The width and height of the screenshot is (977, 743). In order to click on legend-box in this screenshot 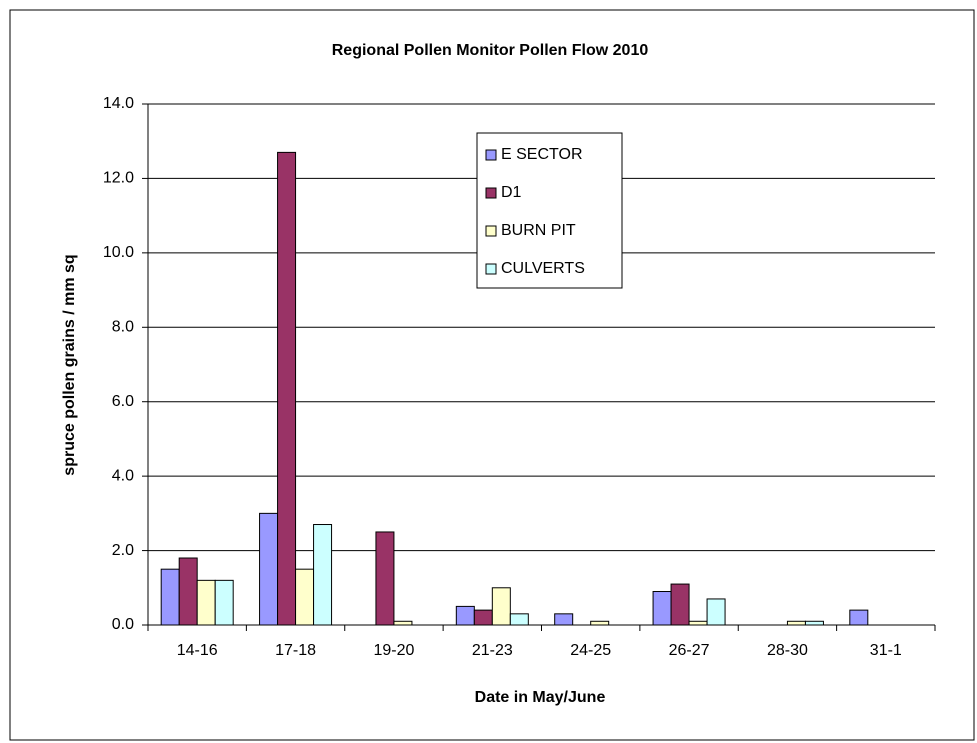, I will do `click(549, 210)`.